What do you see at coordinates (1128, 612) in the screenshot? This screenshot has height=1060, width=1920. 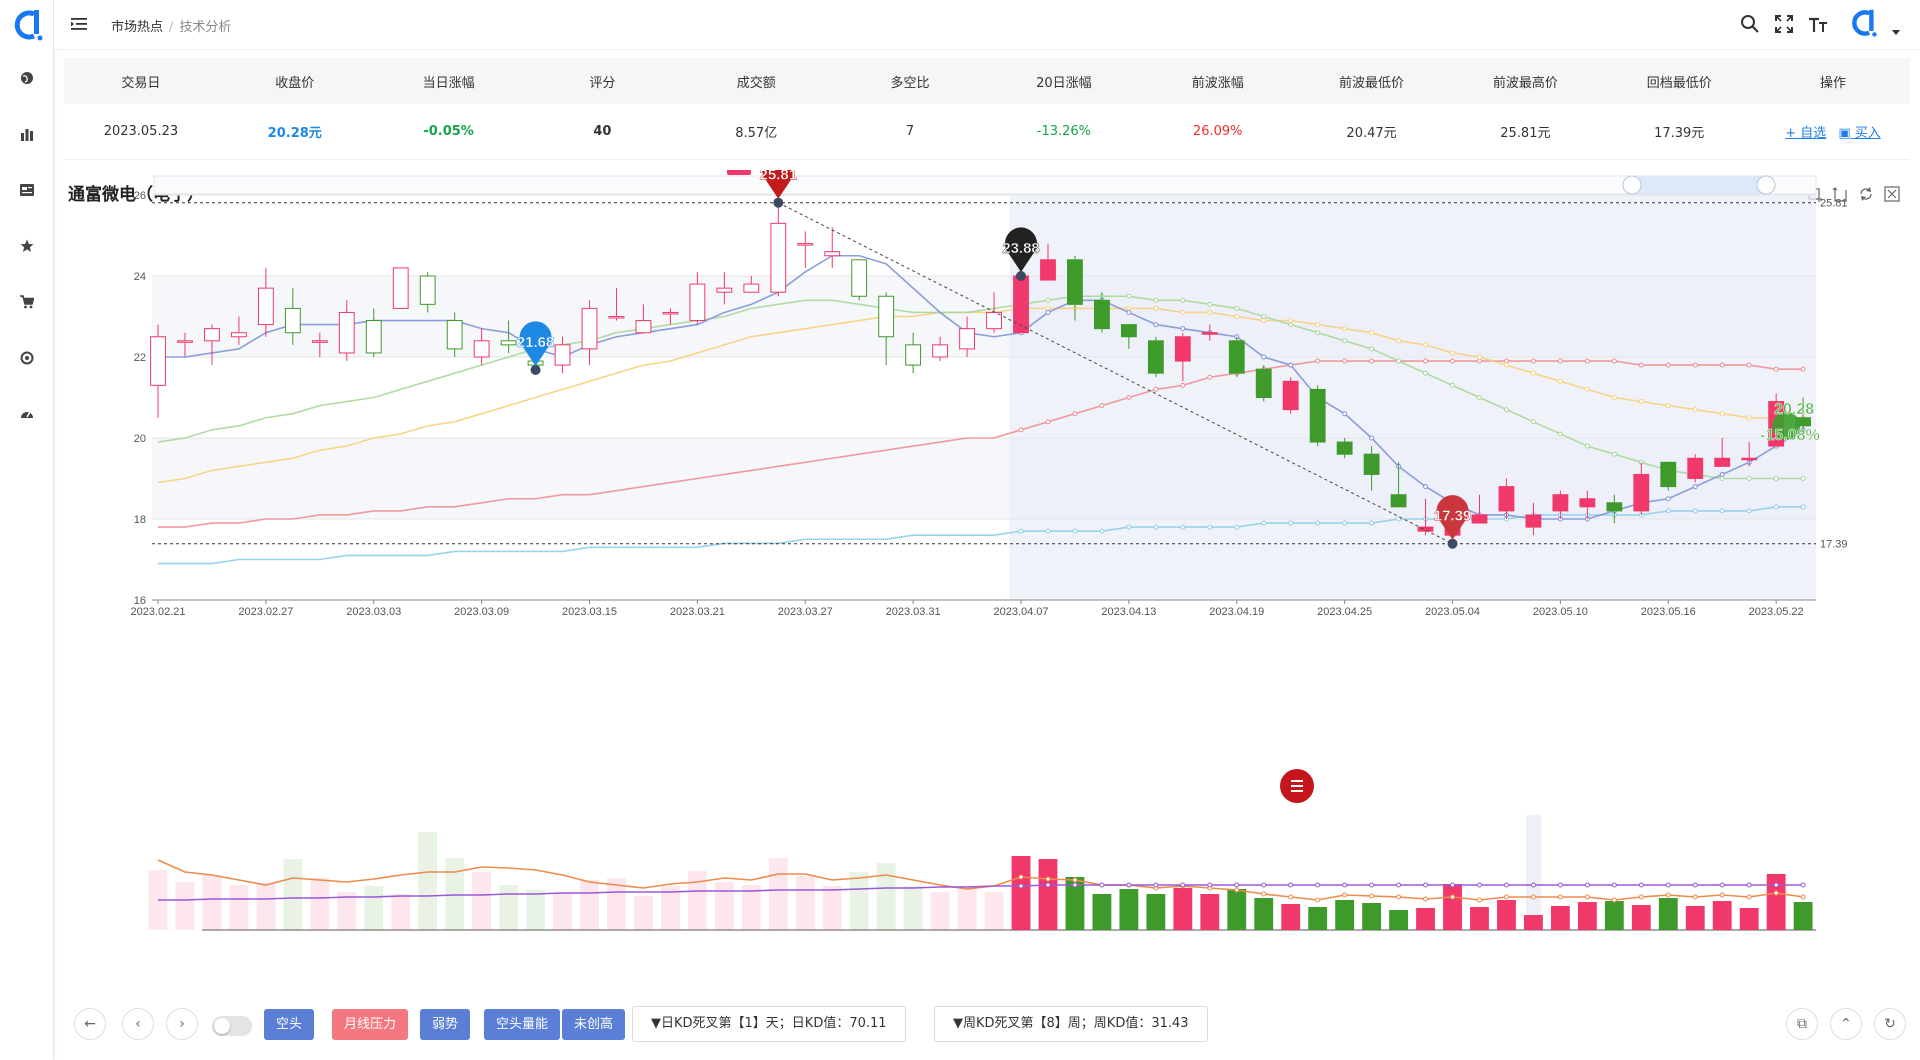 I see `x-tick-label: 2023.04.13` at bounding box center [1128, 612].